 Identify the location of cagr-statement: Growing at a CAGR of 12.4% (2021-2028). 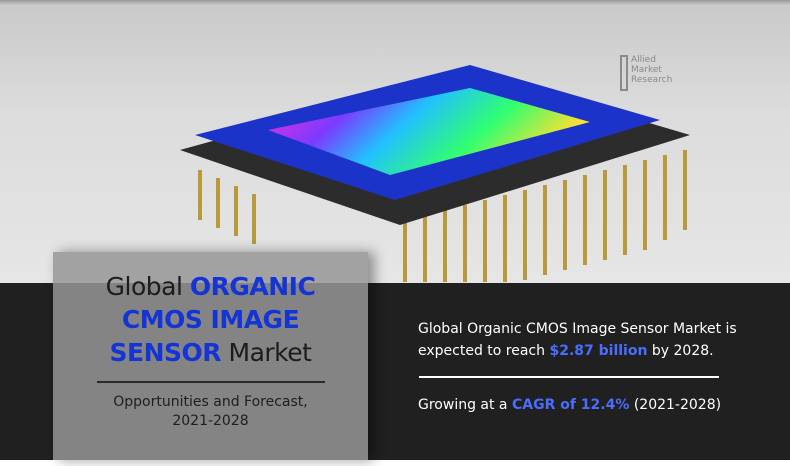
(570, 404).